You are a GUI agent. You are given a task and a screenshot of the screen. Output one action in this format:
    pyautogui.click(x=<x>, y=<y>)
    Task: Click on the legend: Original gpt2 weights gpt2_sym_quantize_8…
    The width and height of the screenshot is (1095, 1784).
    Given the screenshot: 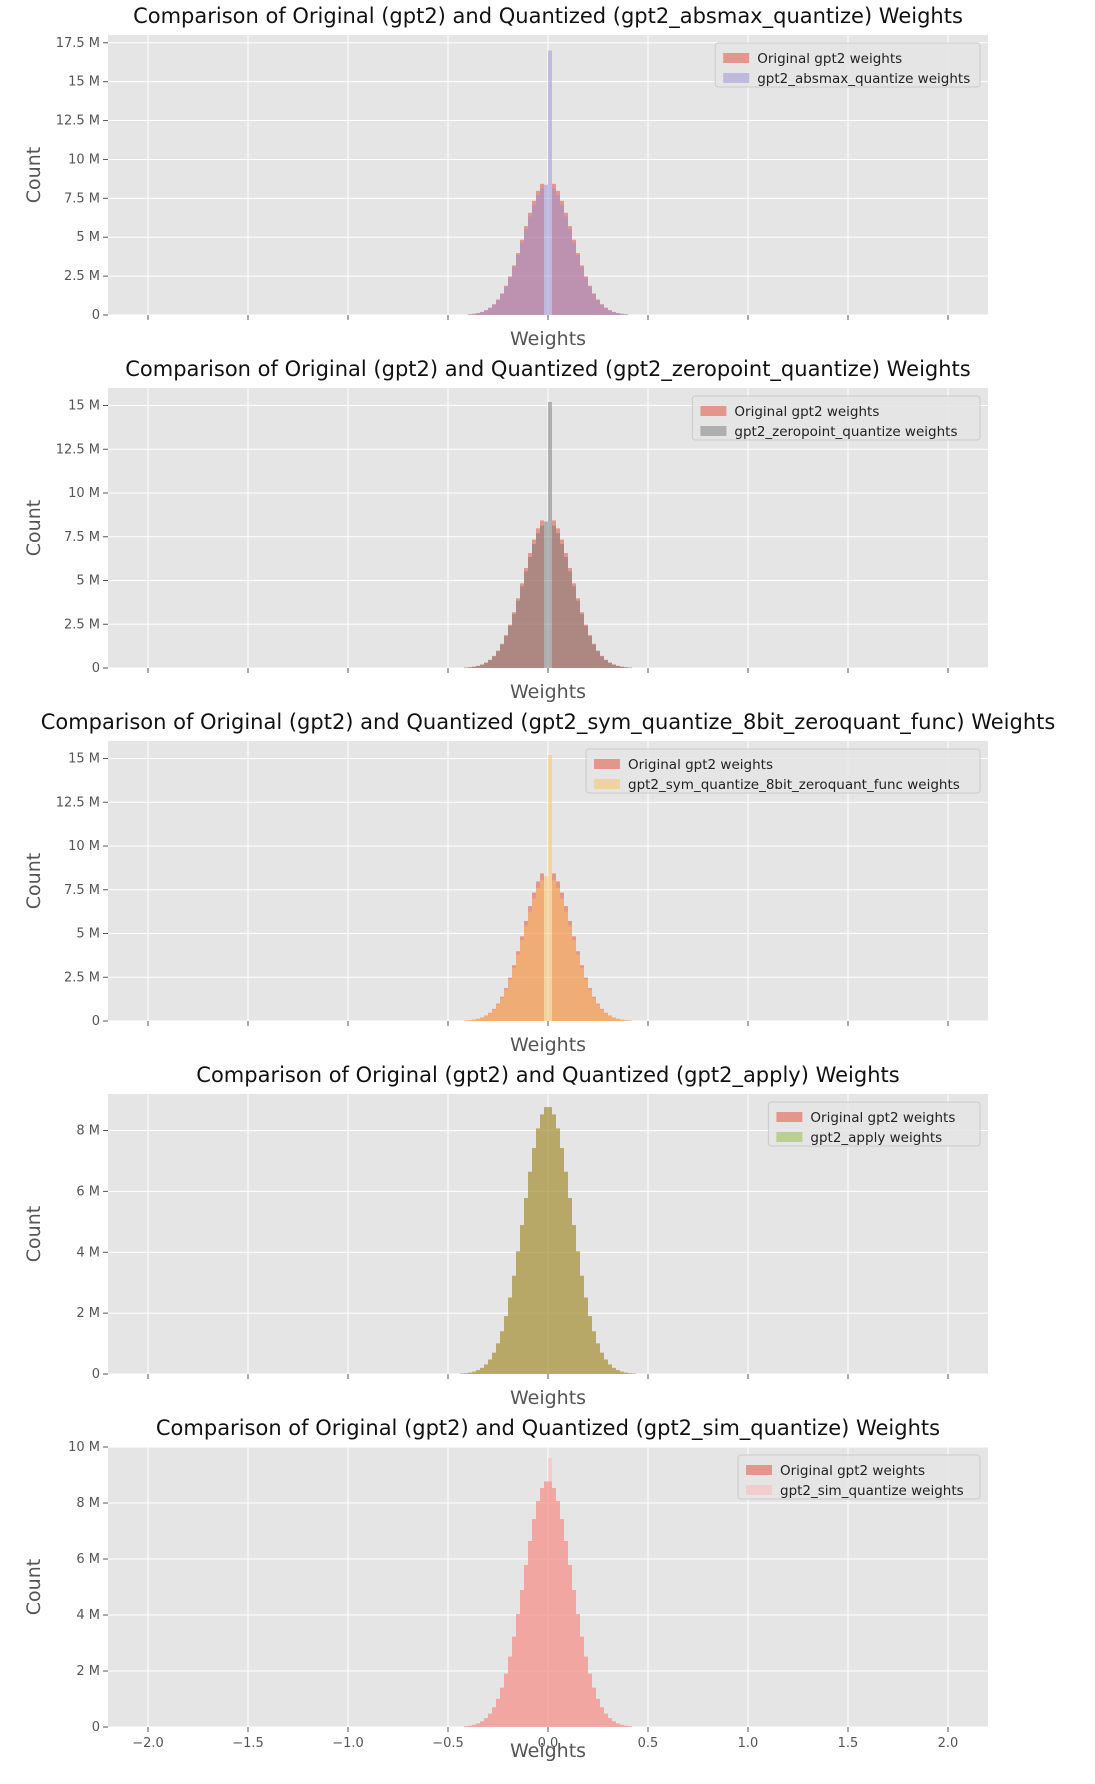 What is the action you would take?
    pyautogui.click(x=783, y=771)
    